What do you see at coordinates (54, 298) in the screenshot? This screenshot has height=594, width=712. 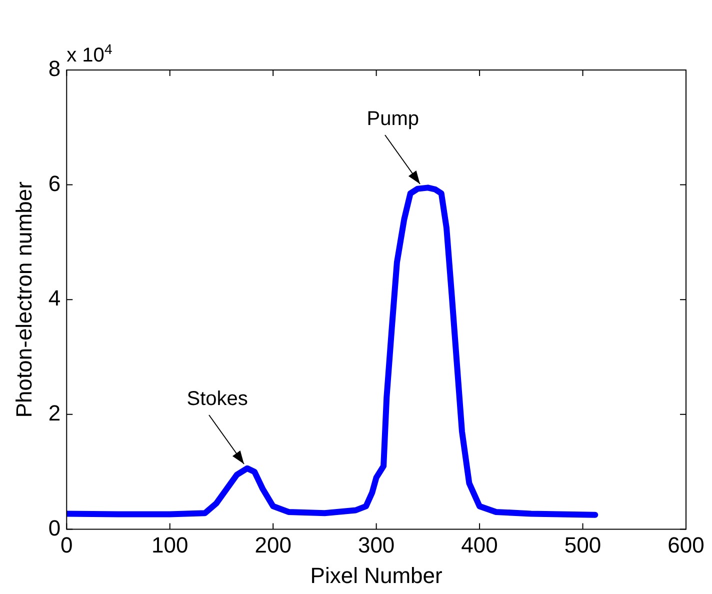 I see `y-tick-label: 4` at bounding box center [54, 298].